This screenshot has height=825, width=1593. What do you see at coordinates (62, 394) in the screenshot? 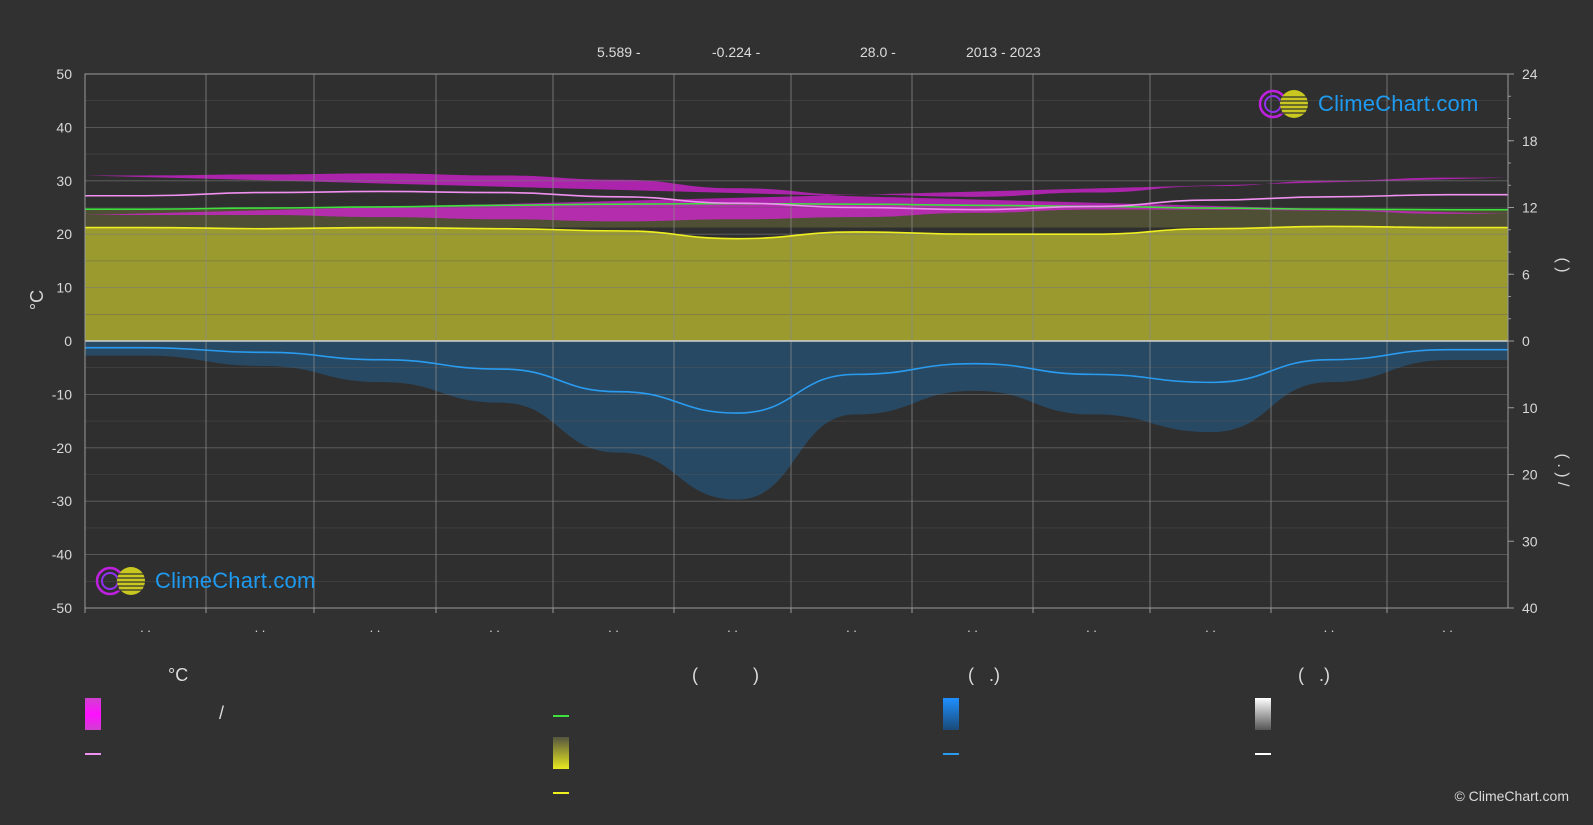
I see `y-left-tick-label: -10` at bounding box center [62, 394].